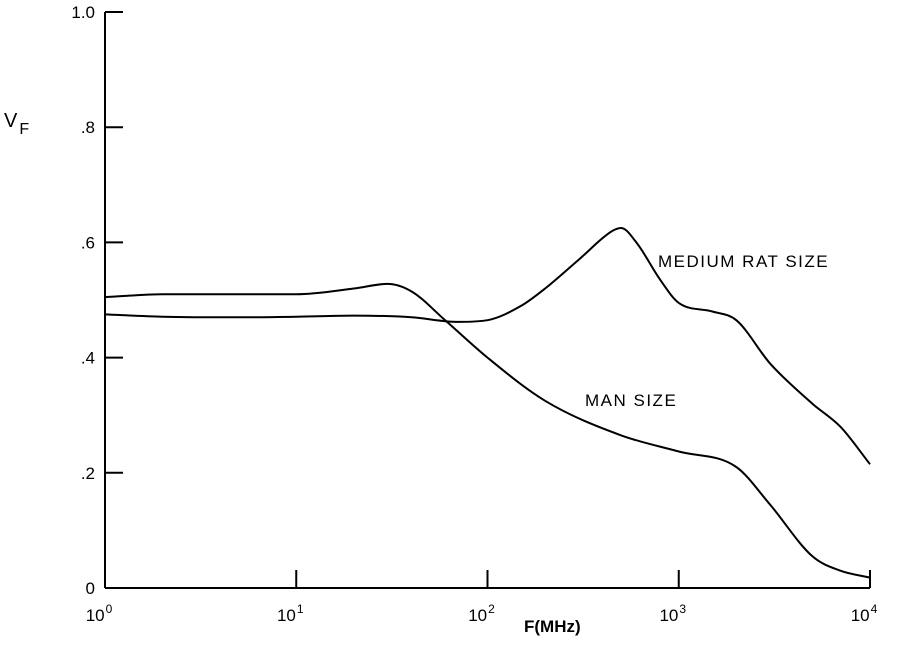  I want to click on x-ticks: 10⁰ 10¹ 10² 10³ 10⁴, so click(482, 597).